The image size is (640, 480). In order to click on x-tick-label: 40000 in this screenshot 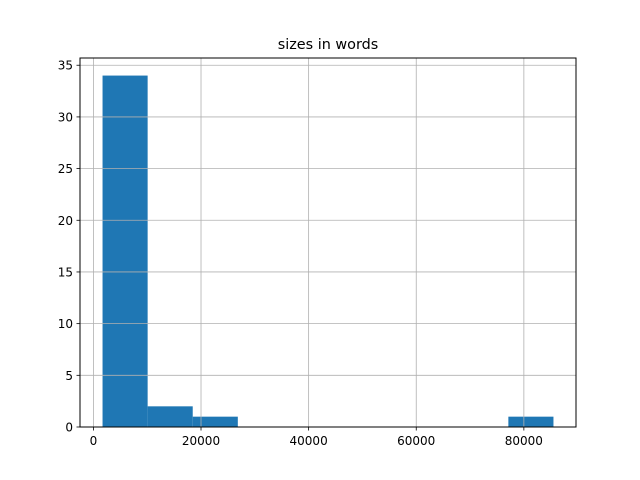, I will do `click(309, 441)`.